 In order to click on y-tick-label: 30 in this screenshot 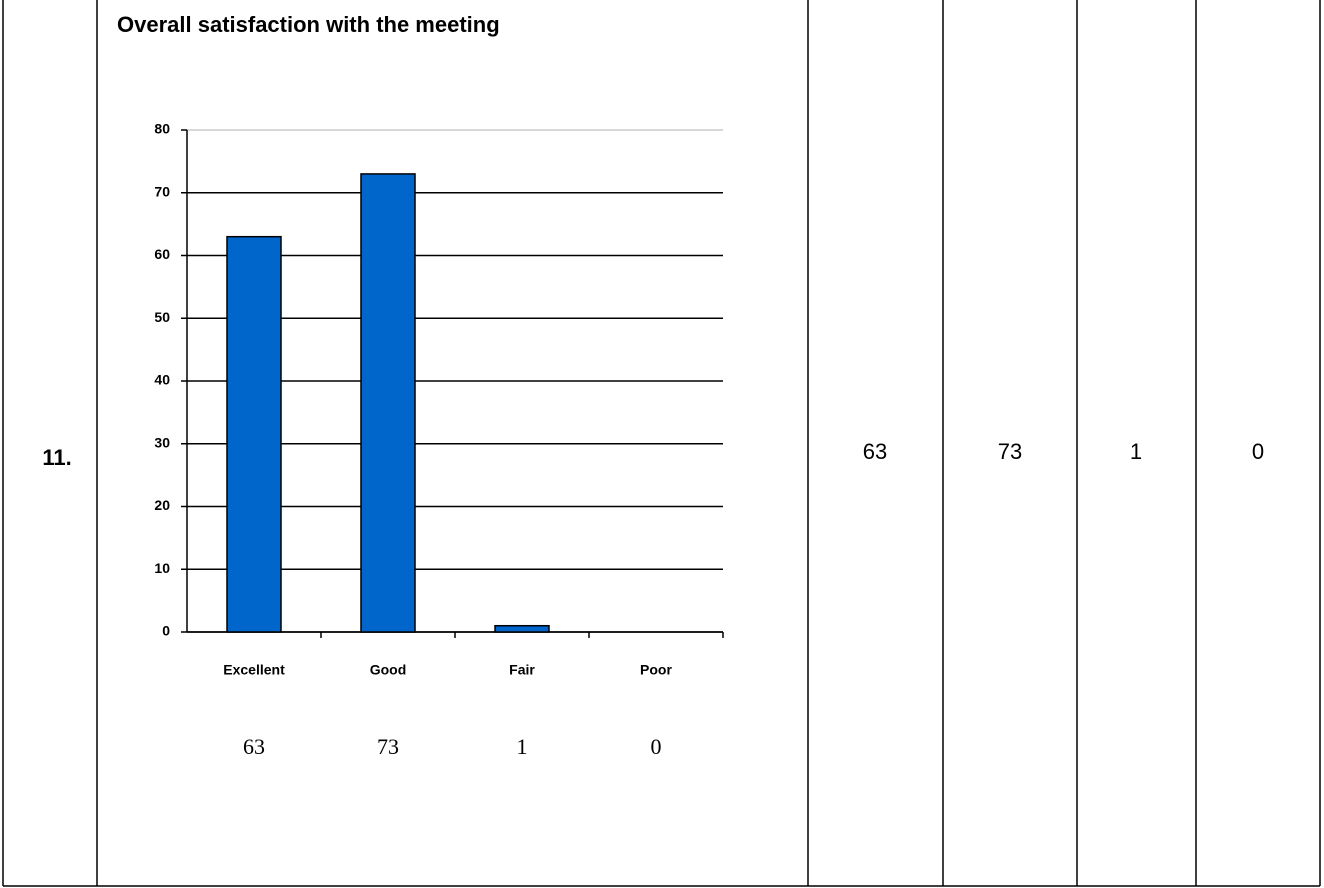, I will do `click(162, 442)`.